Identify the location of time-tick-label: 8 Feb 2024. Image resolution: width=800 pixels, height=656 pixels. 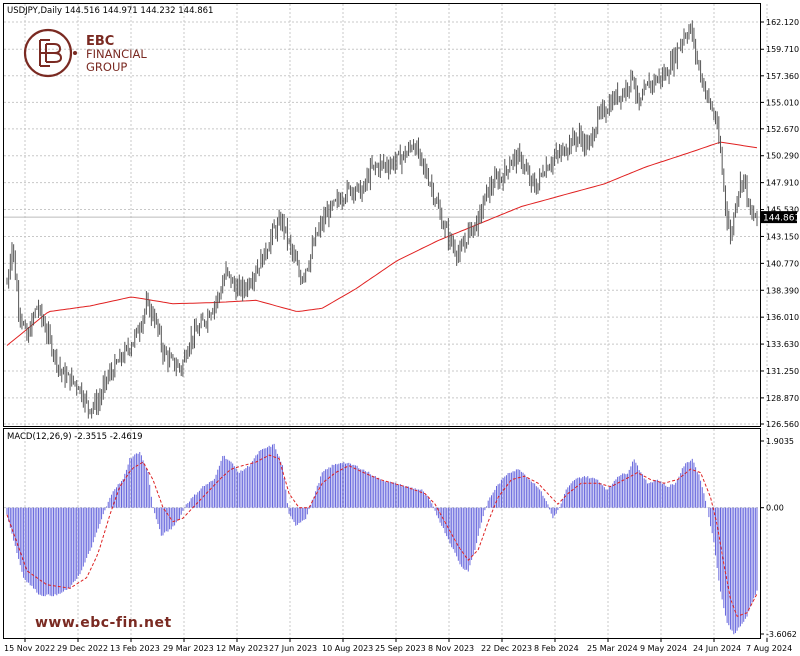
(556, 648).